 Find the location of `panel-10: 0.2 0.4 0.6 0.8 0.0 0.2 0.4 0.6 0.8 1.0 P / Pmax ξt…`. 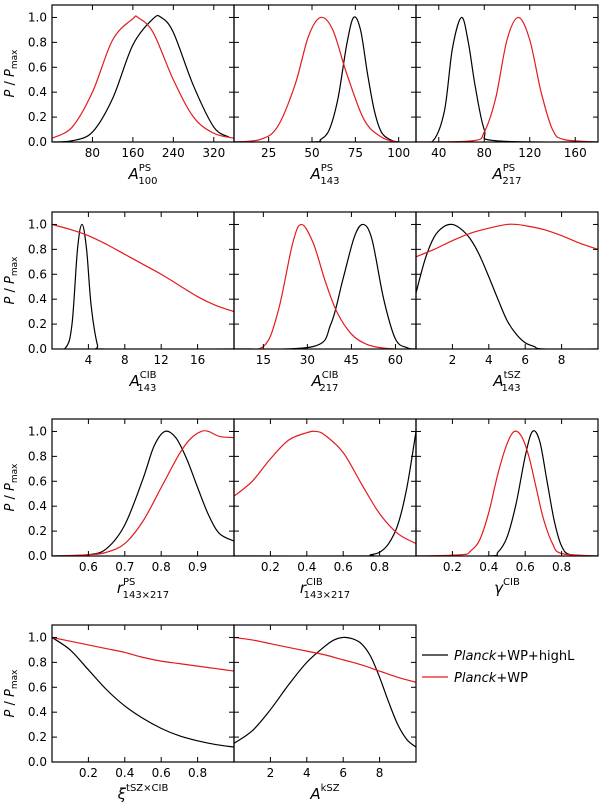

panel-10: 0.2 0.4 0.6 0.8 0.0 0.2 0.4 0.6 0.8 1.0 P / Pmax ξt… is located at coordinates (119, 713).